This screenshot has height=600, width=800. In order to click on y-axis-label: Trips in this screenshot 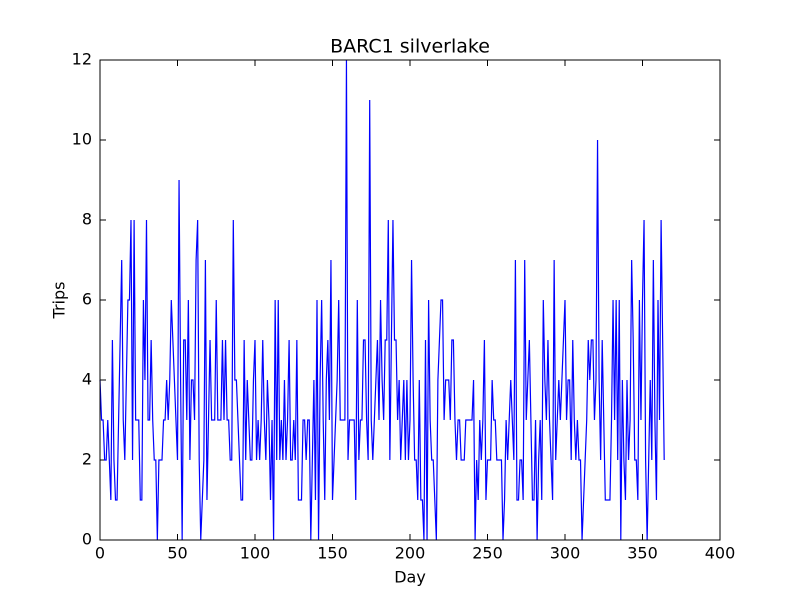, I will do `click(59, 301)`.